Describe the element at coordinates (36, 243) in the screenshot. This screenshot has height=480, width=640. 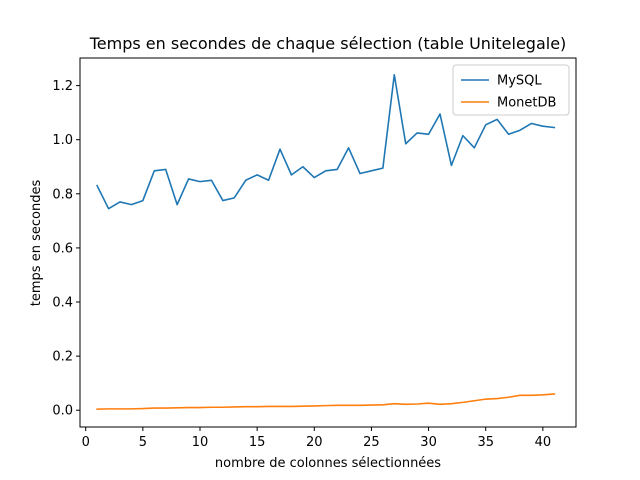
I see `y-axis-label: temps en secondes` at that location.